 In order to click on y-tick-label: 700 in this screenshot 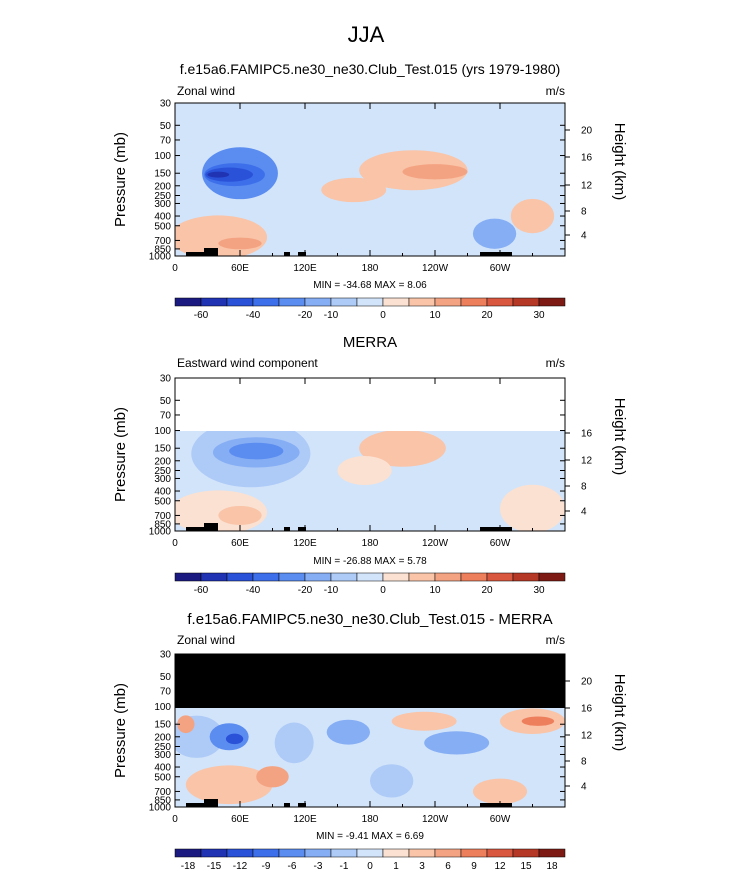, I will do `click(162, 792)`.